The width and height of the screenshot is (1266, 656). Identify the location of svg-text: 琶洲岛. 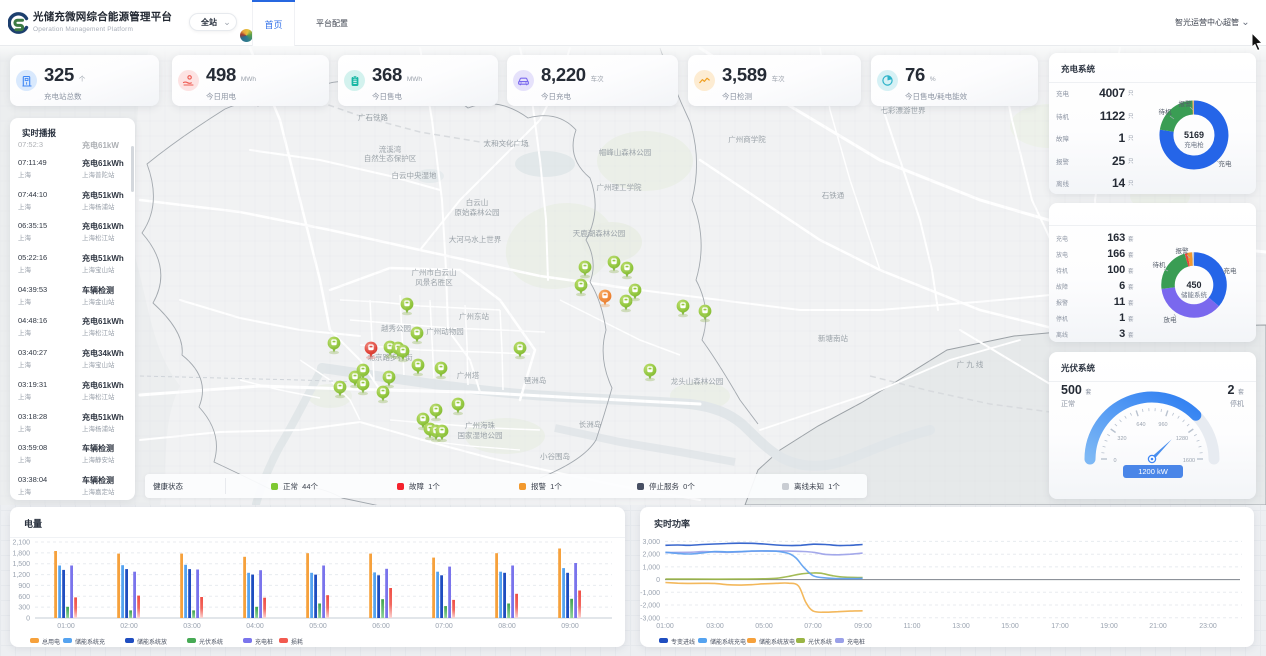
(535, 380).